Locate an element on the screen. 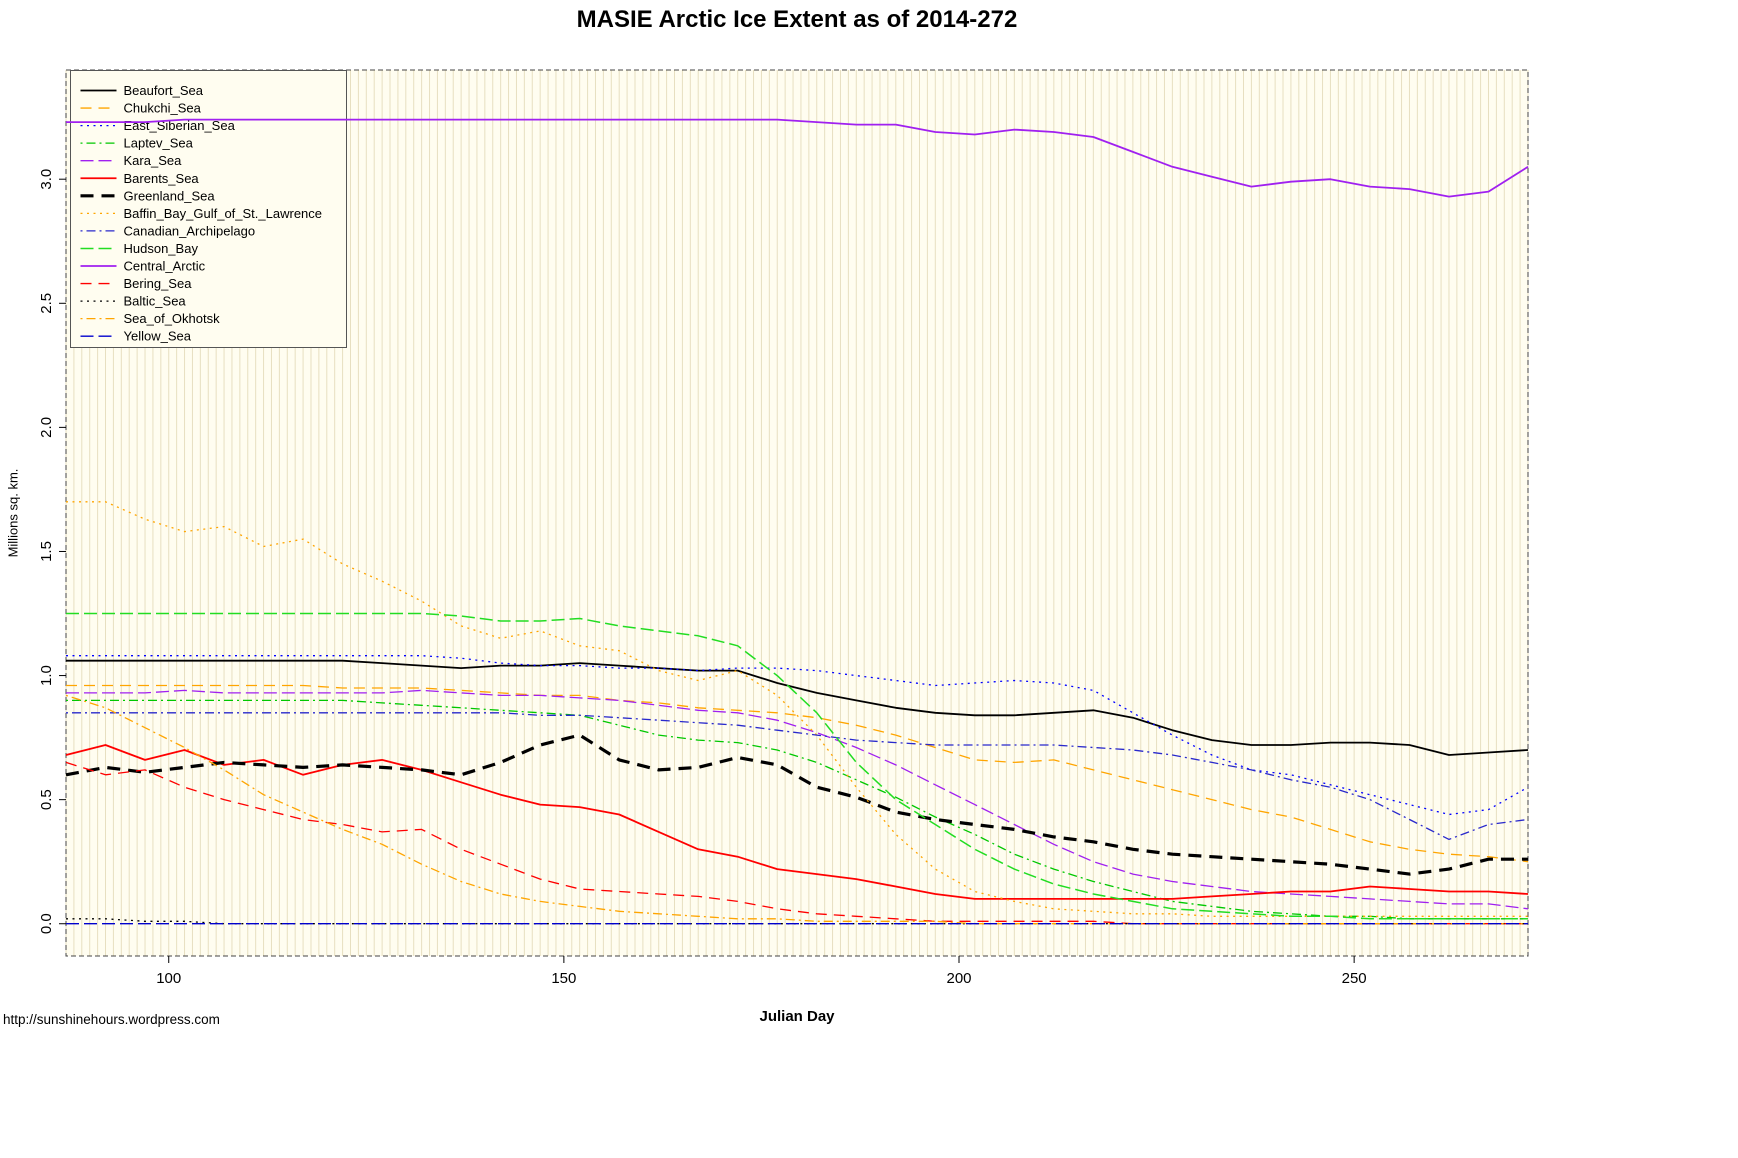 This screenshot has height=1158, width=1738. legend-label-Baltic_Sea: Baltic_Sea is located at coordinates (155, 301).